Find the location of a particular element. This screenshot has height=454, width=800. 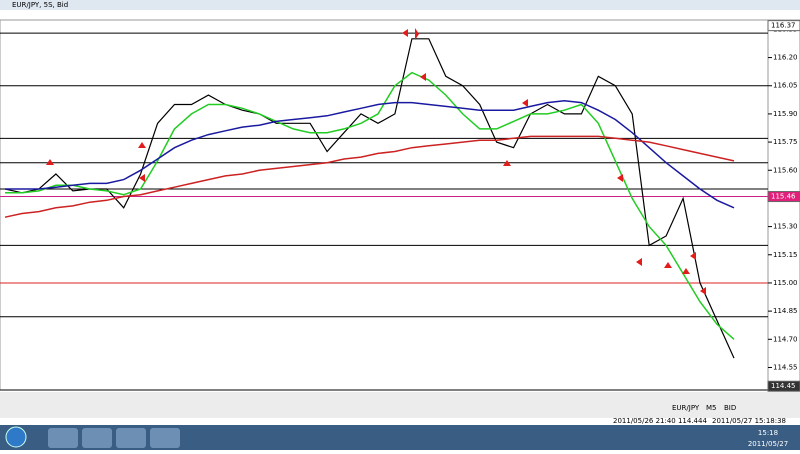

y-tick-label: 115.75 is located at coordinates (785, 142).